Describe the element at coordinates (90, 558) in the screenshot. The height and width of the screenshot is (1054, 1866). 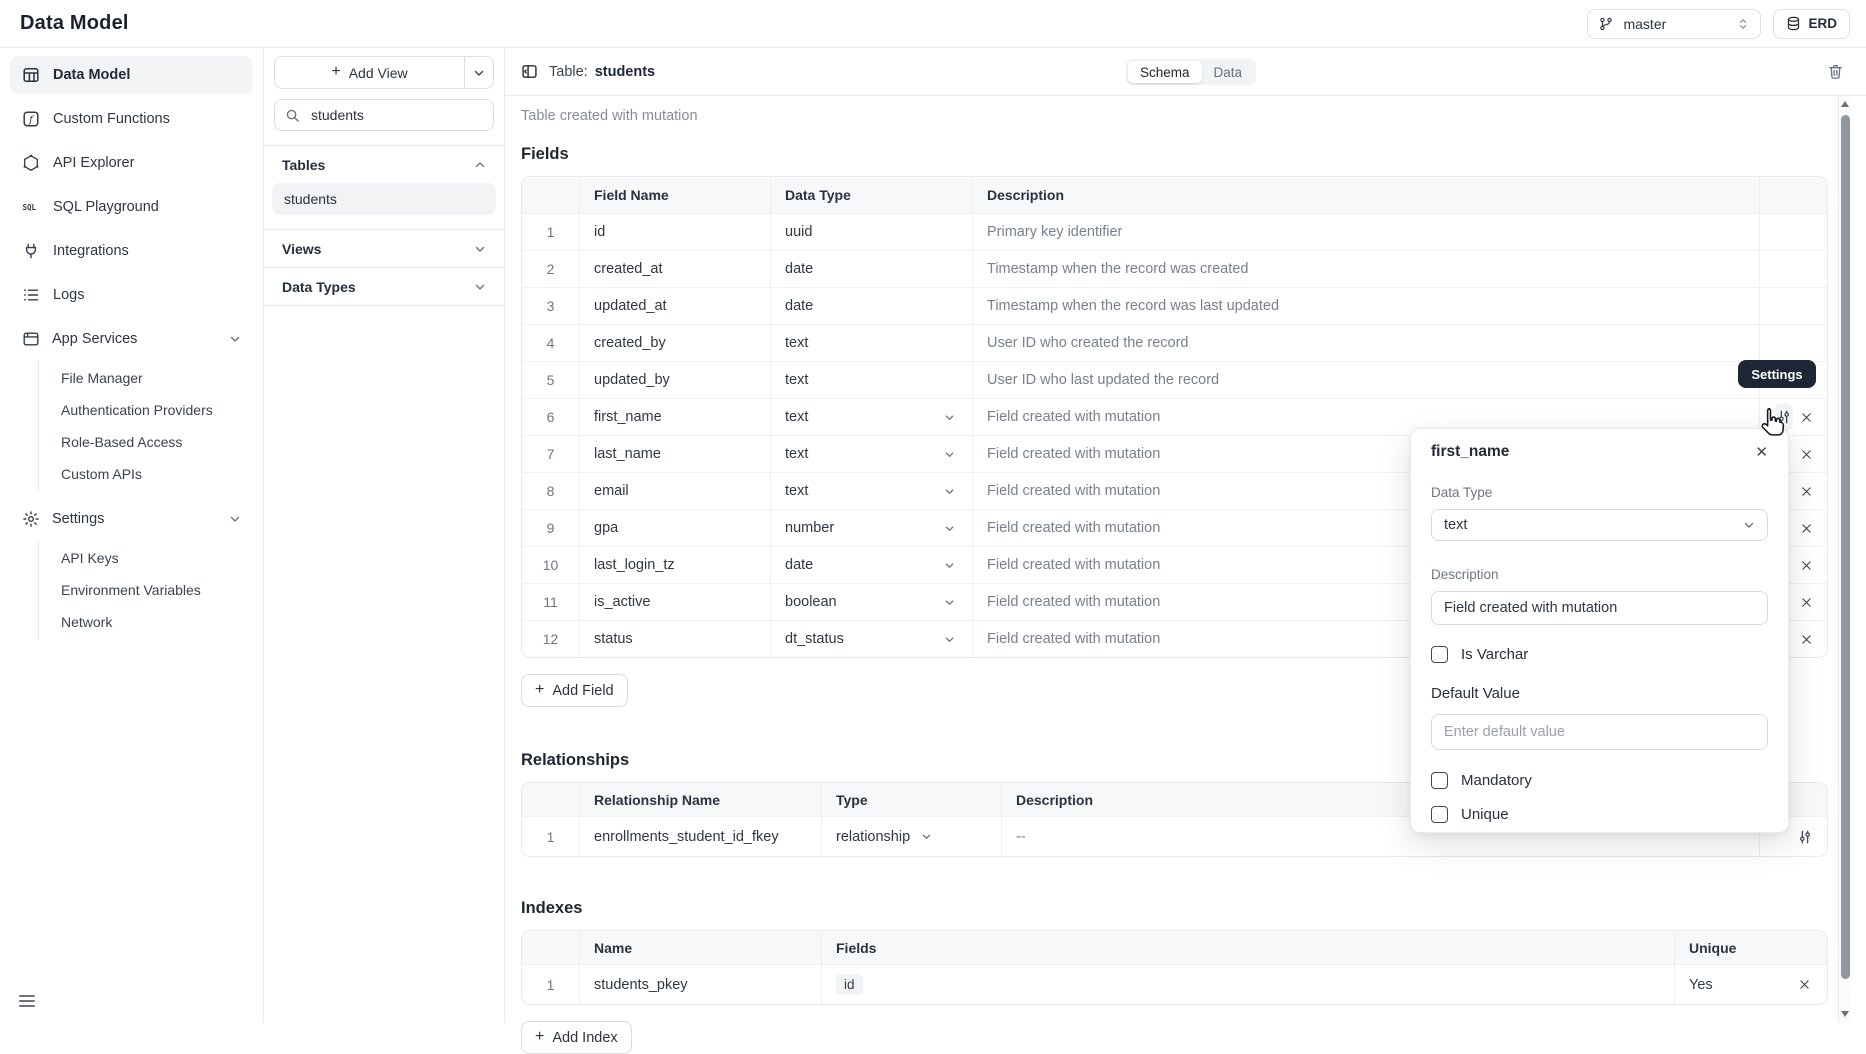
I see `sidebar-item-api-keys: API Keys` at that location.